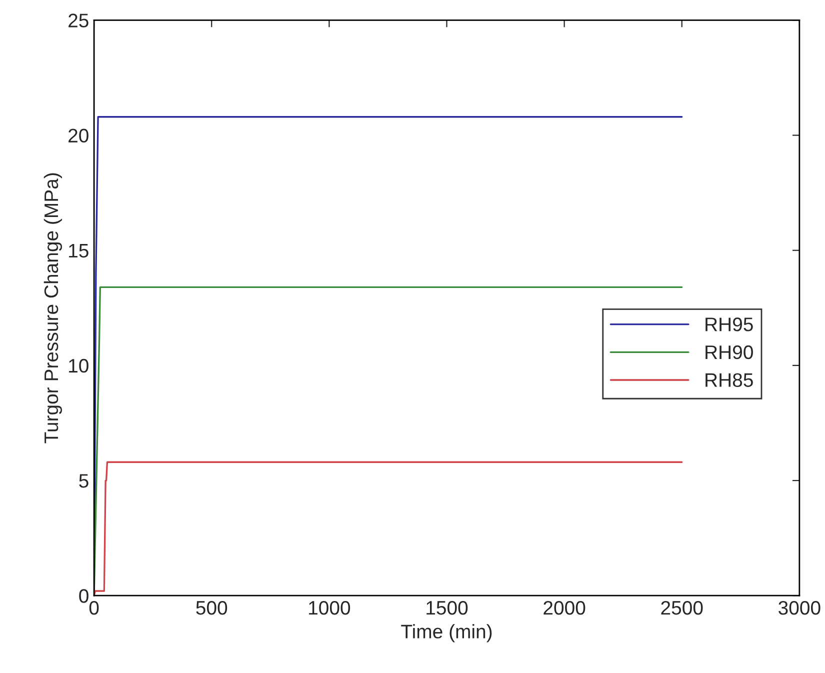 The image size is (825, 673). I want to click on y-tick-label: 10, so click(78, 365).